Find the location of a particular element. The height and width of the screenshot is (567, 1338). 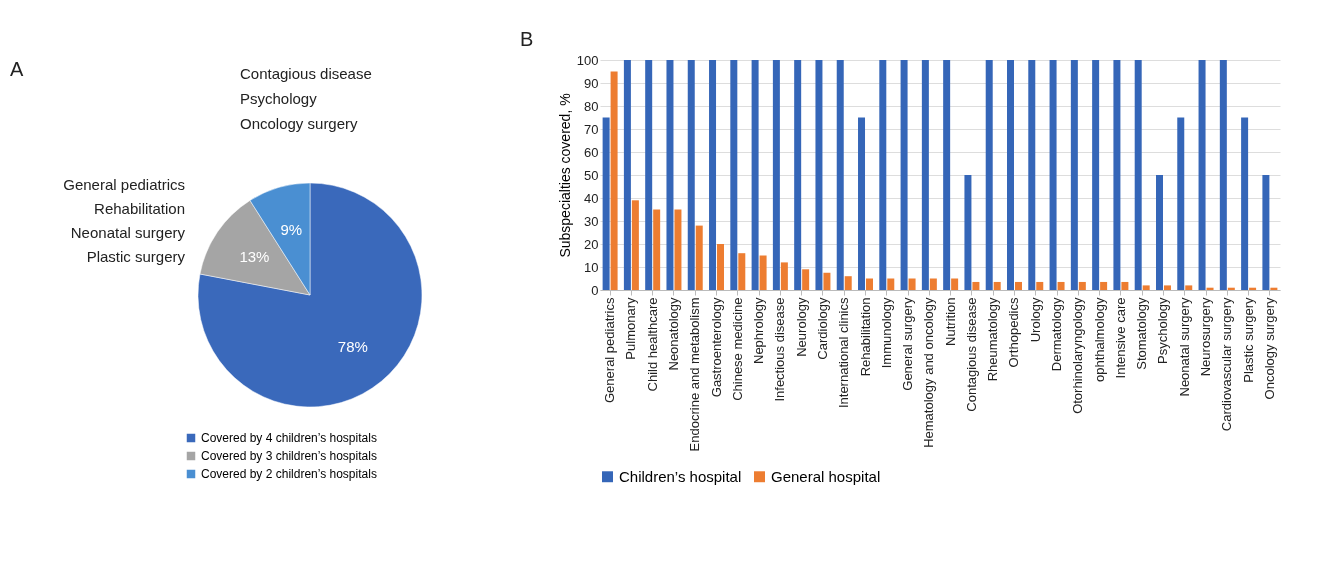

x-tick-label: Rheumatology is located at coordinates (993, 339).